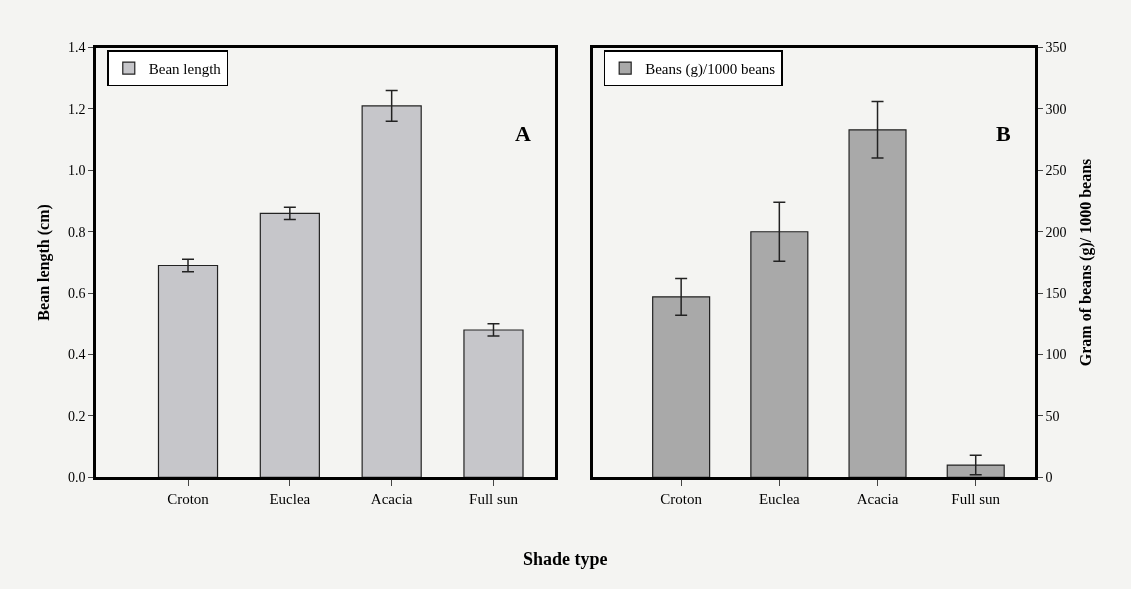 This screenshot has height=589, width=1131. What do you see at coordinates (1003, 133) in the screenshot?
I see `annotation: B` at bounding box center [1003, 133].